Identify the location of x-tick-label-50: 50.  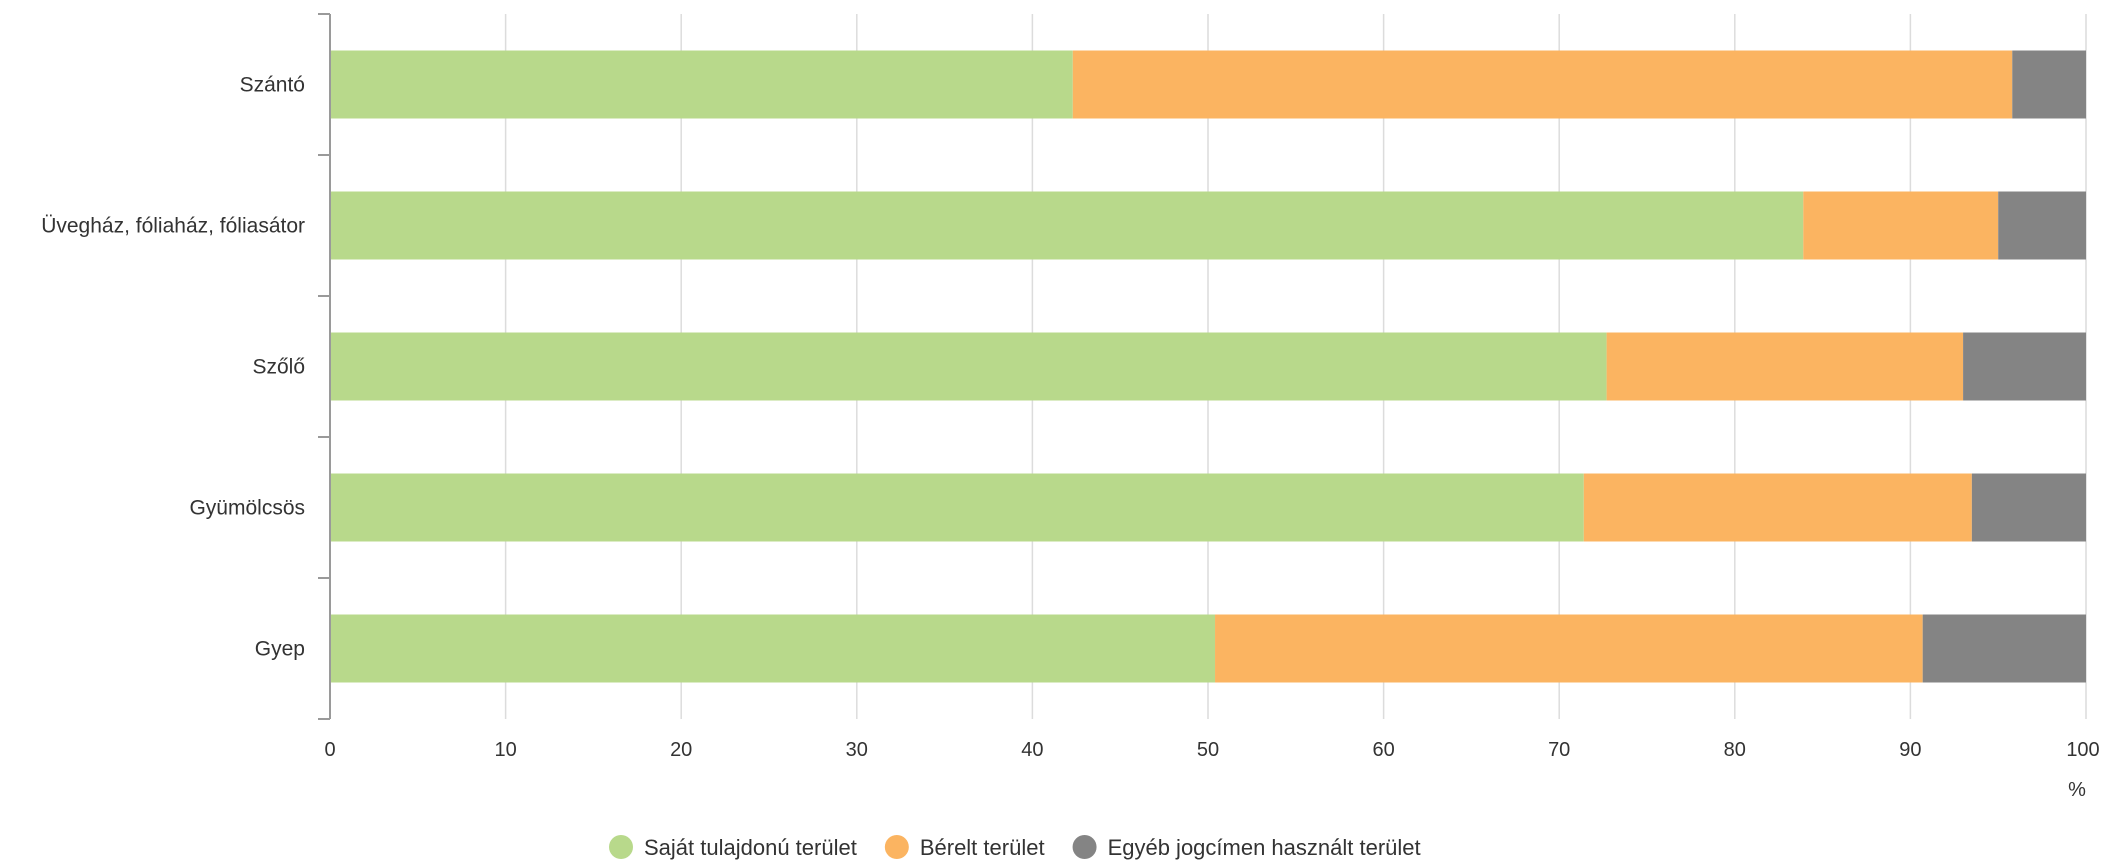
(1208, 750).